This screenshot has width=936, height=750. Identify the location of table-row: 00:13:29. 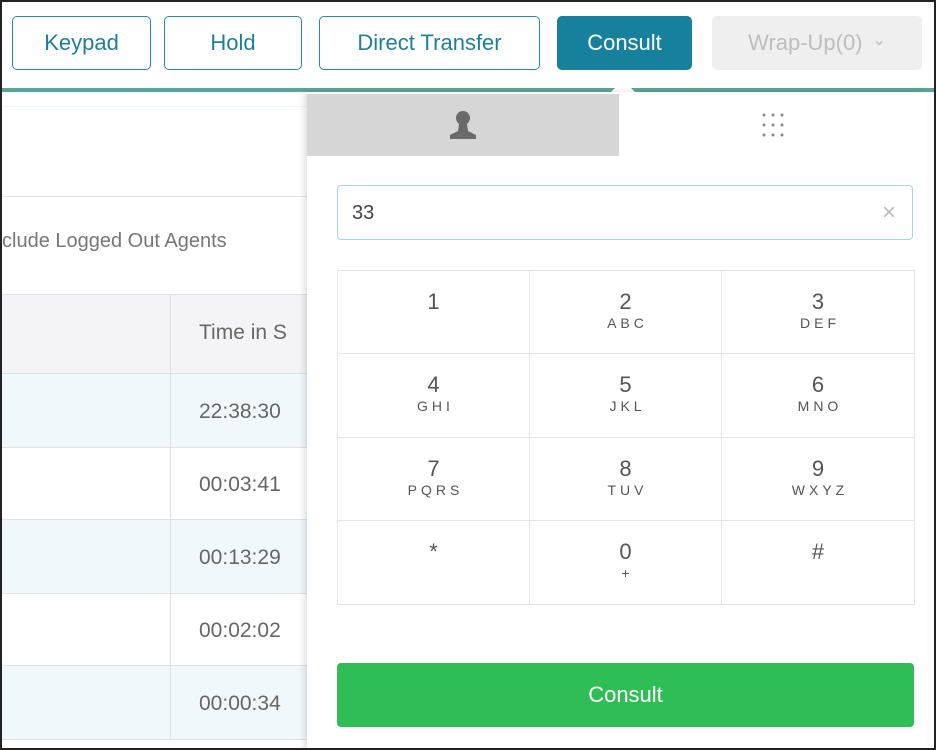
(157, 557).